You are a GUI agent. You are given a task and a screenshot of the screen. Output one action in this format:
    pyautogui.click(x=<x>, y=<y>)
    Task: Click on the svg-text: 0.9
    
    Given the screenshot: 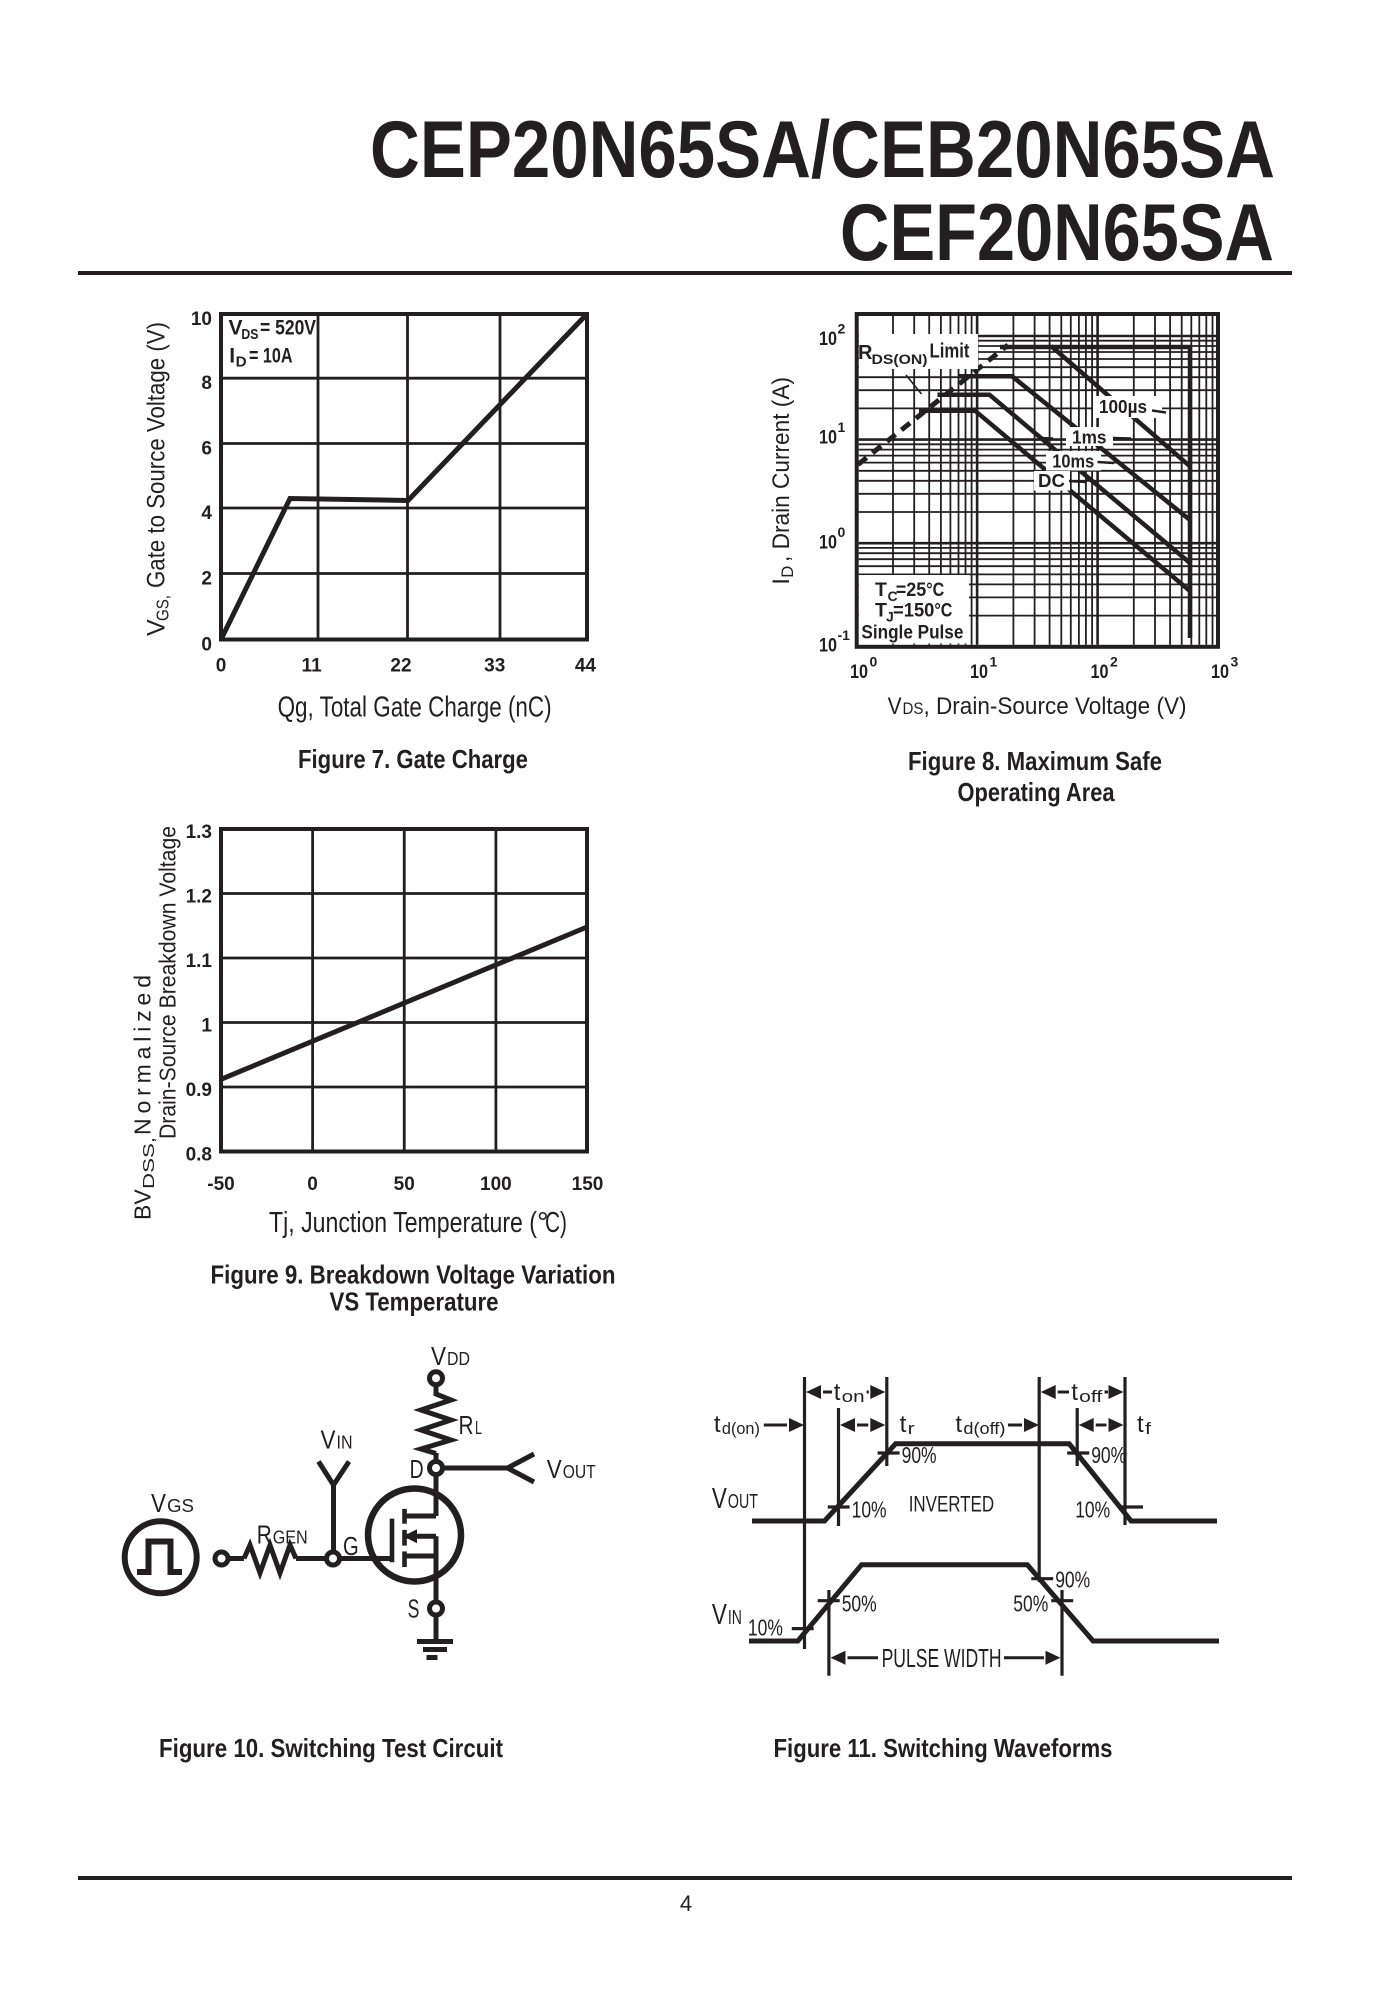 What is the action you would take?
    pyautogui.click(x=199, y=1090)
    